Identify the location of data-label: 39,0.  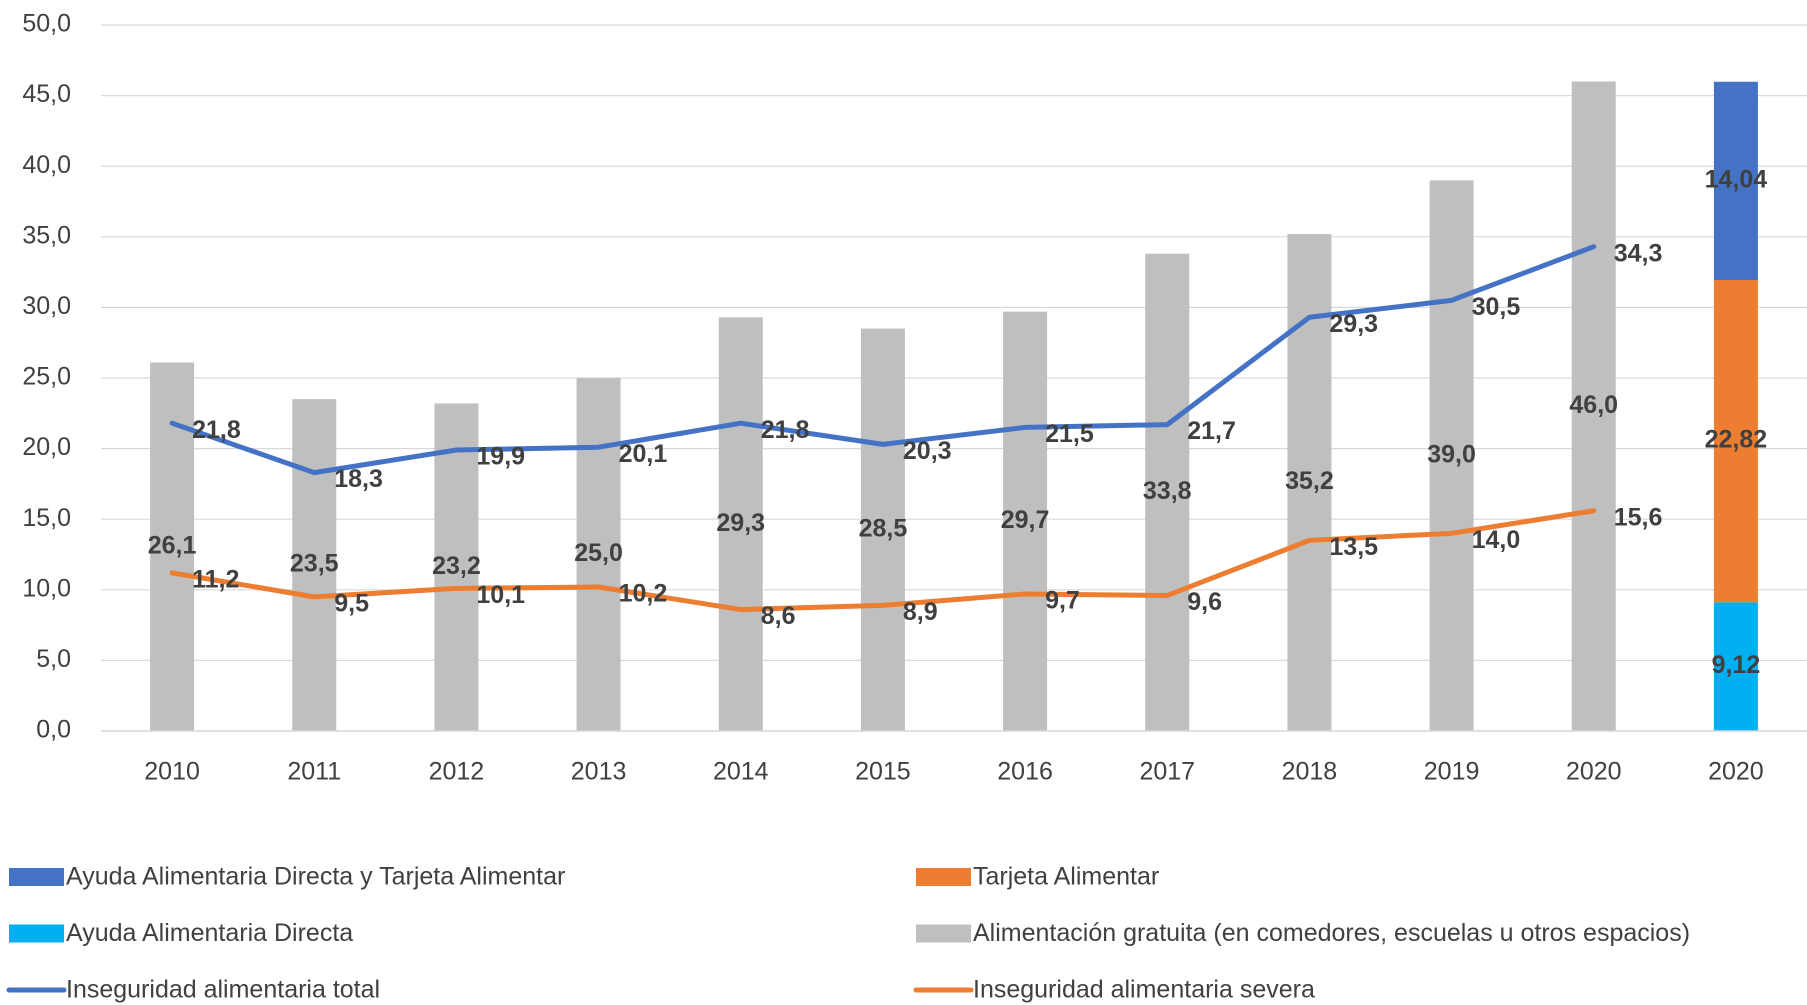
(1451, 454).